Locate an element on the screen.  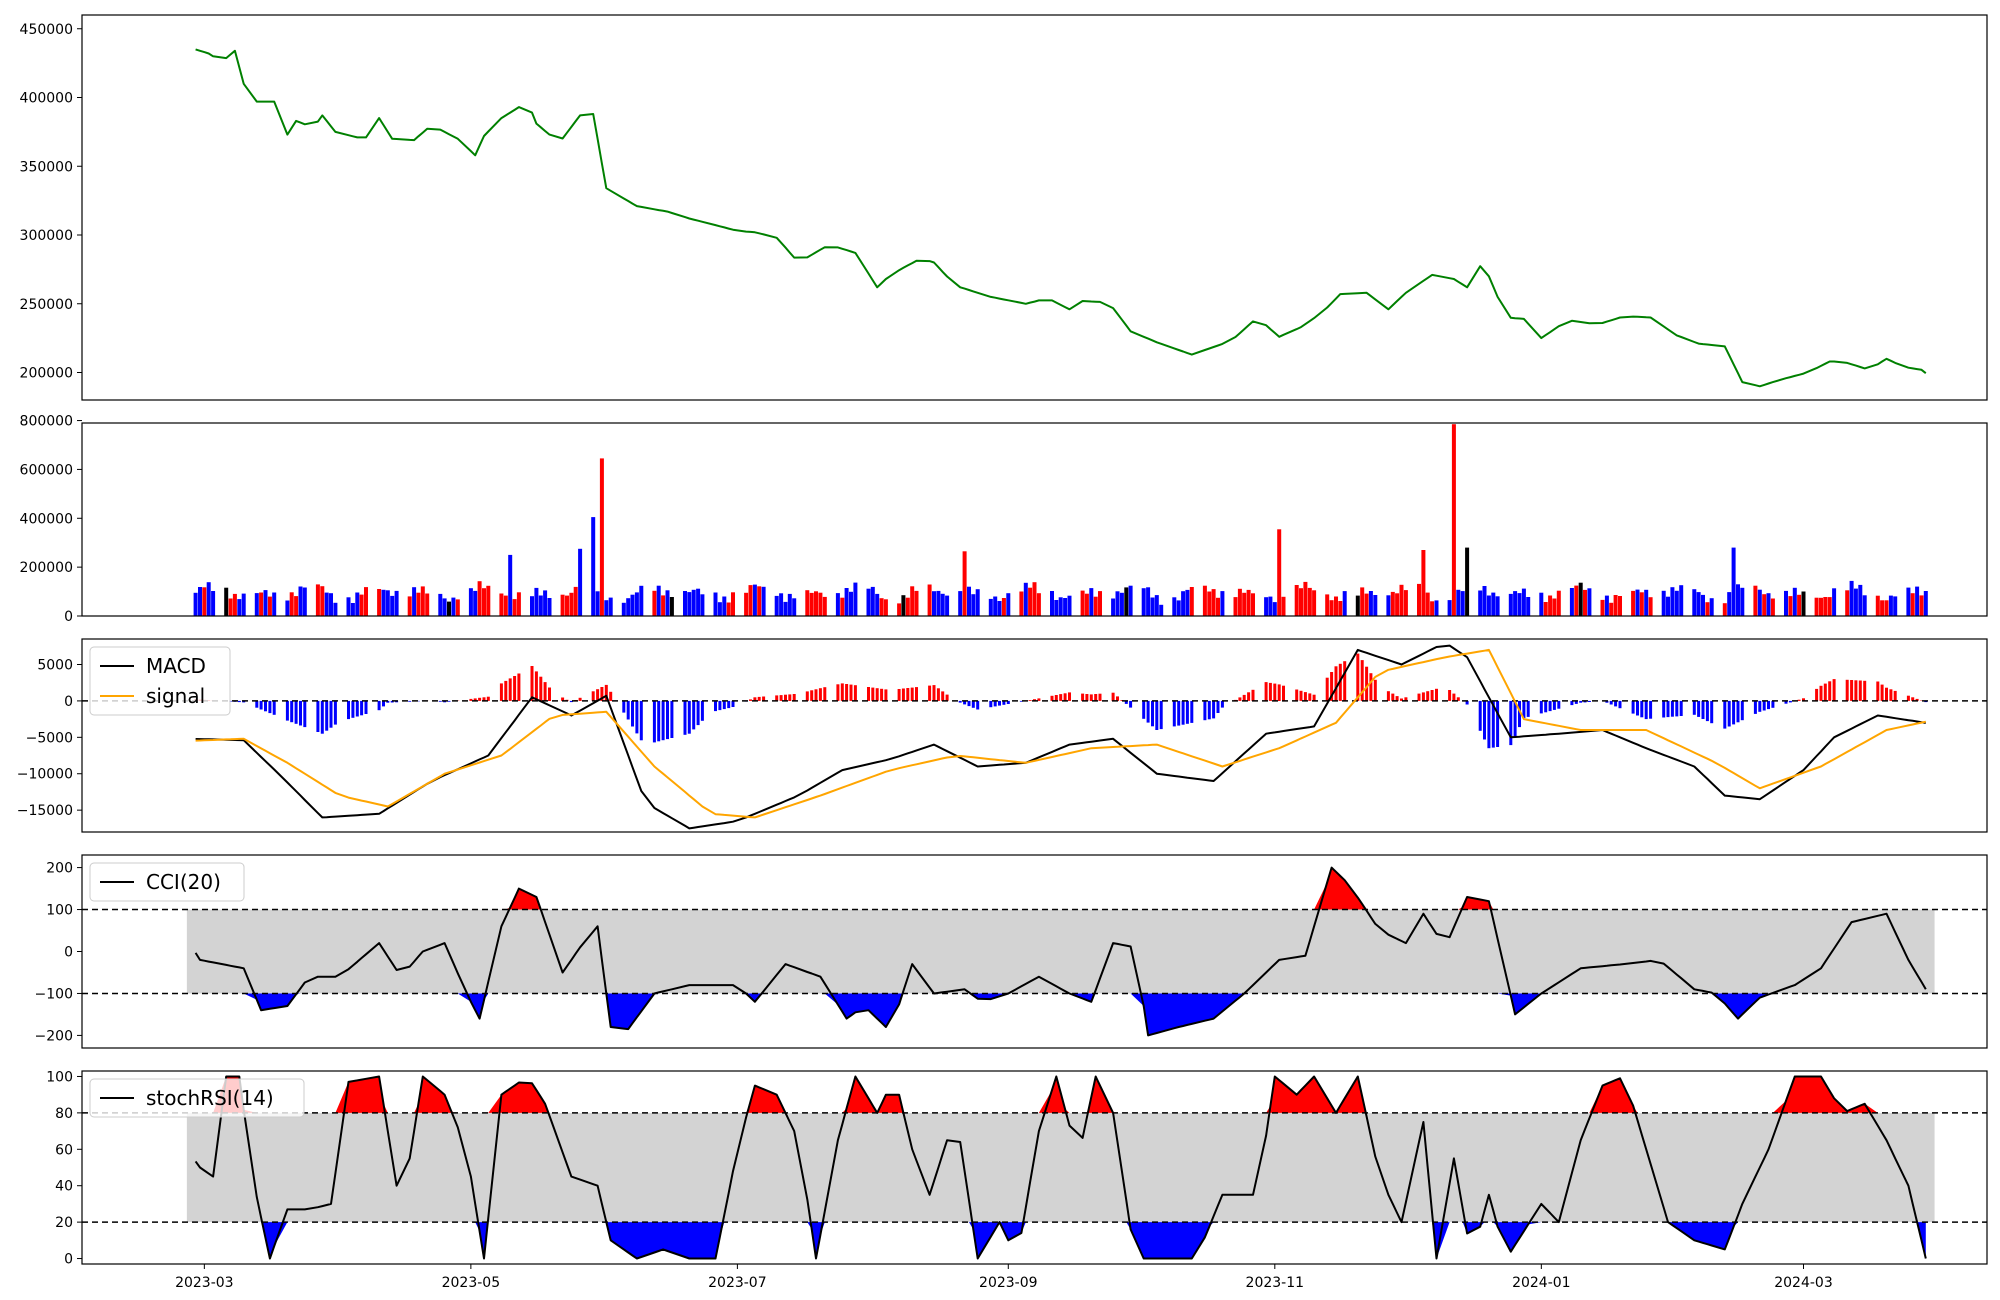
y-tick-label: 40 is located at coordinates (64, 1187).